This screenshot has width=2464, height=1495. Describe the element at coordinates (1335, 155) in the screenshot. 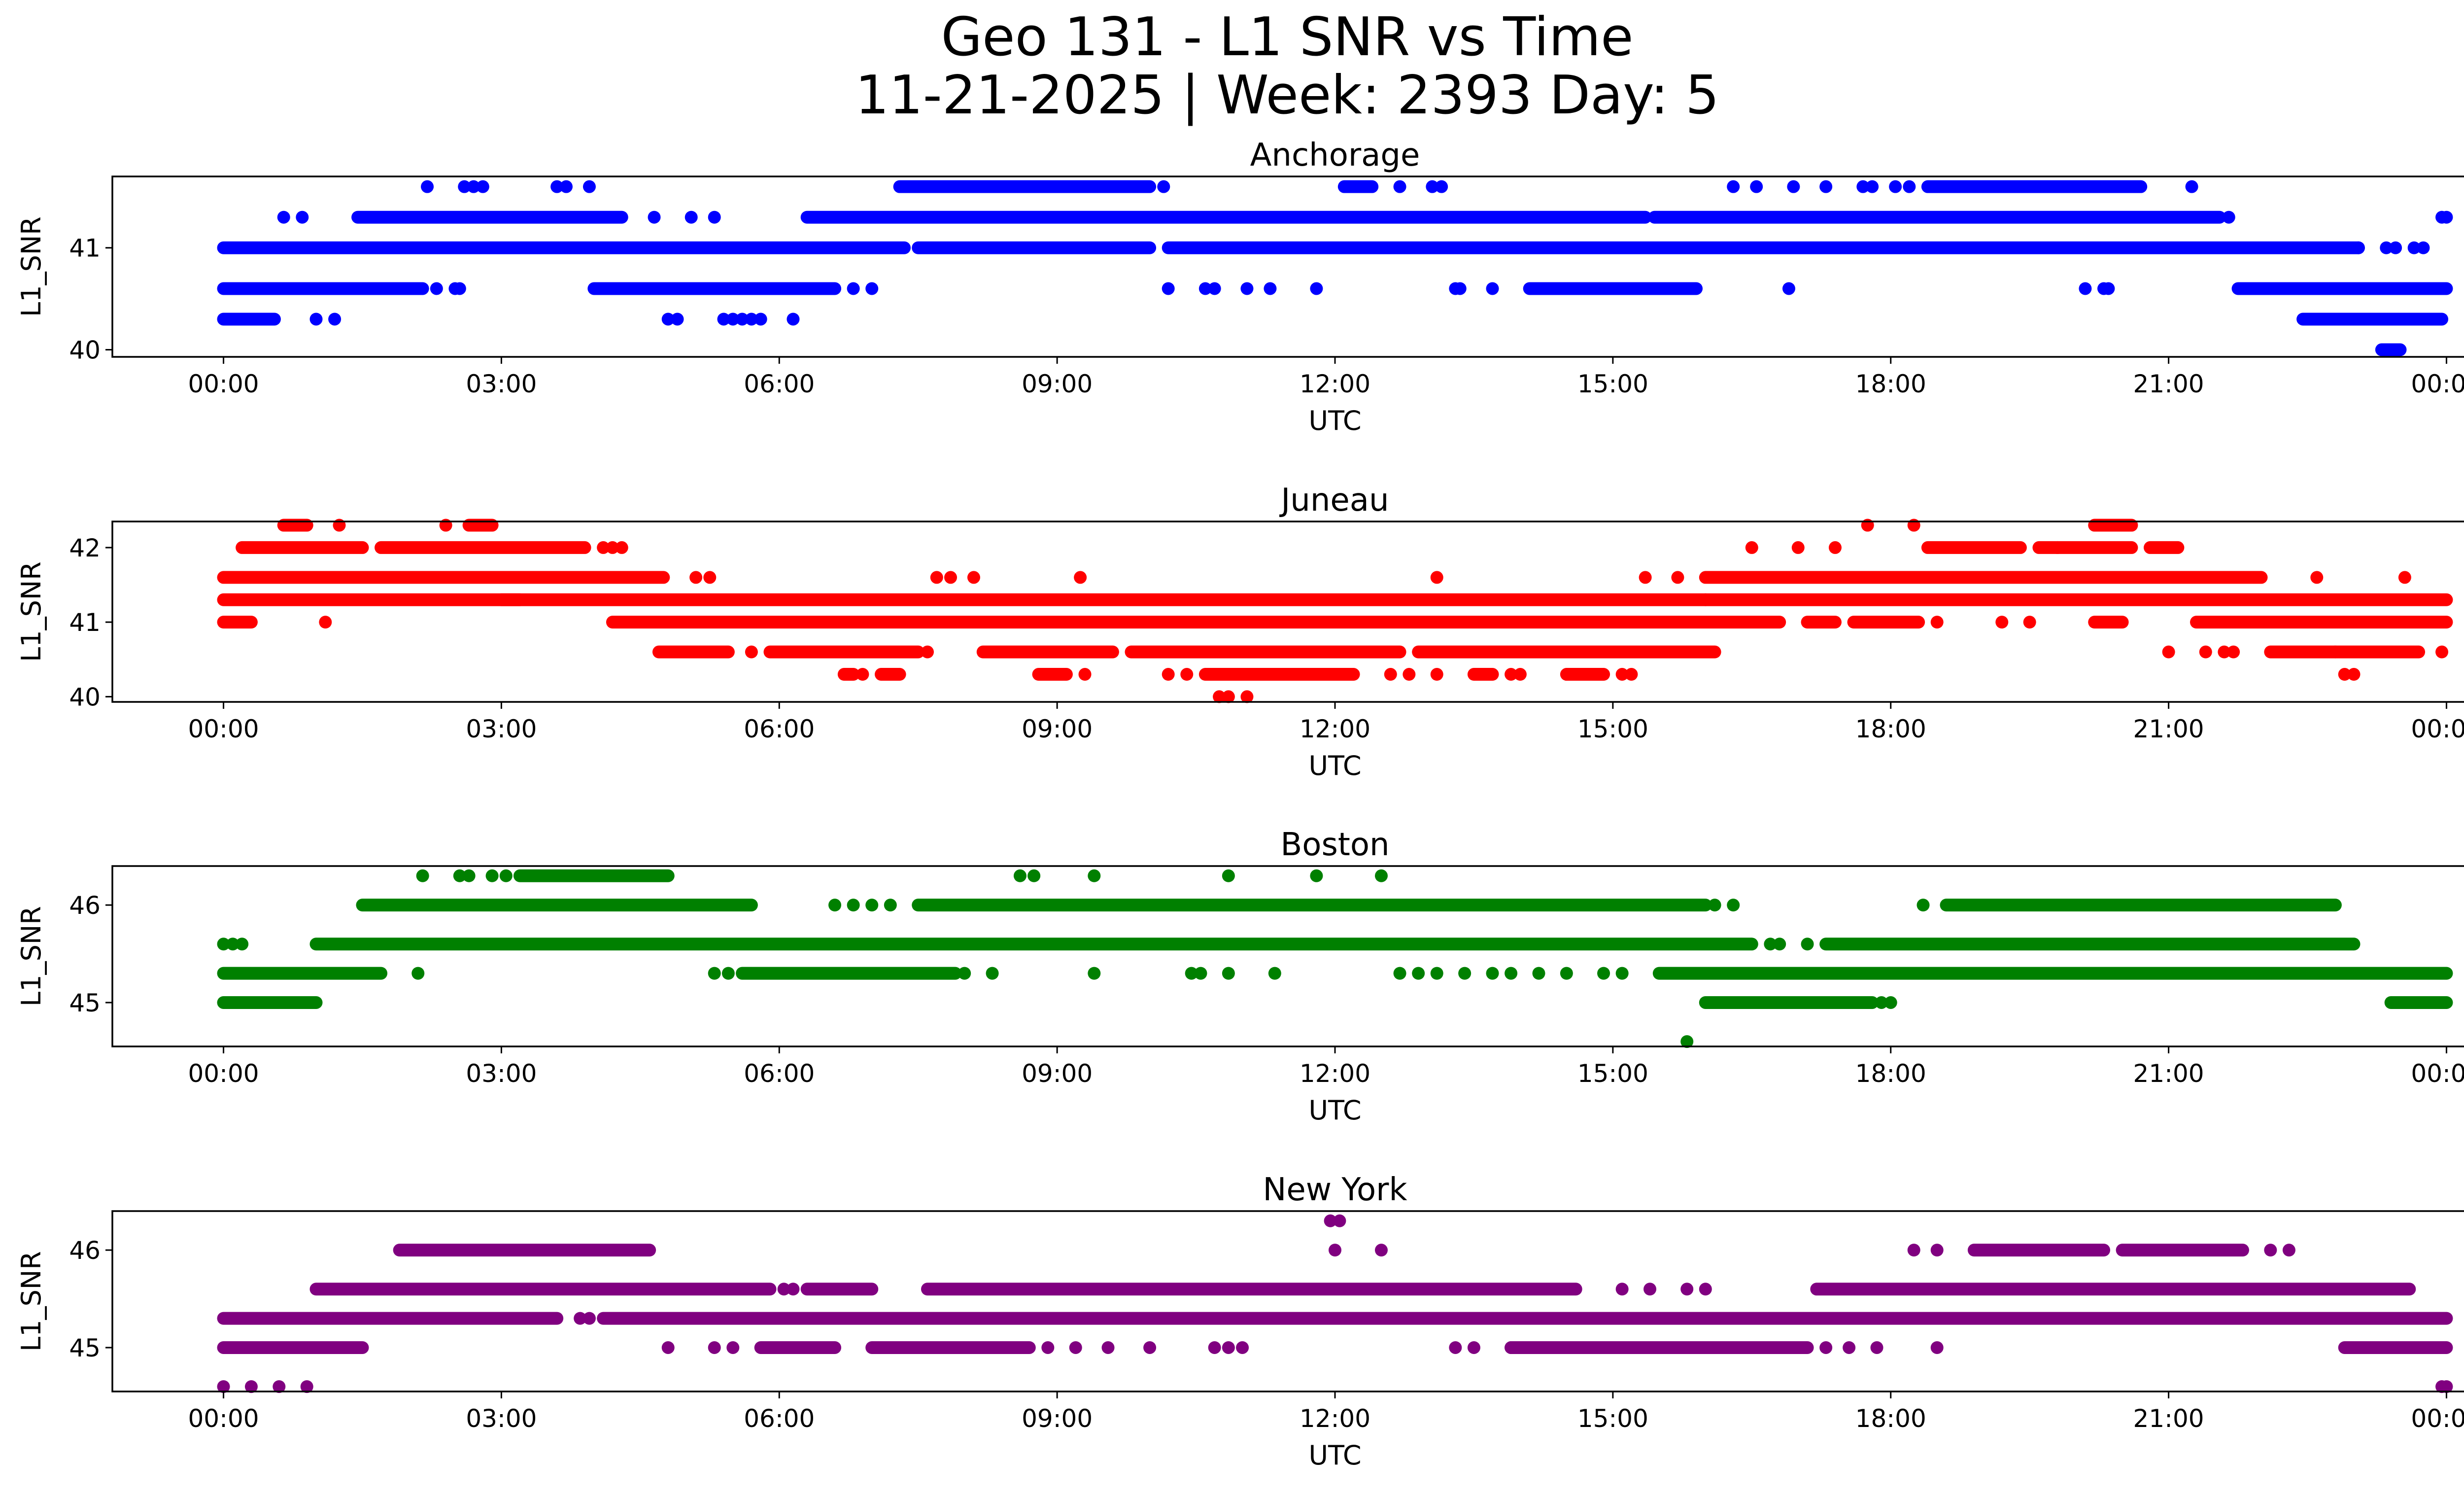

I see `subplot-title: Anchorage` at that location.